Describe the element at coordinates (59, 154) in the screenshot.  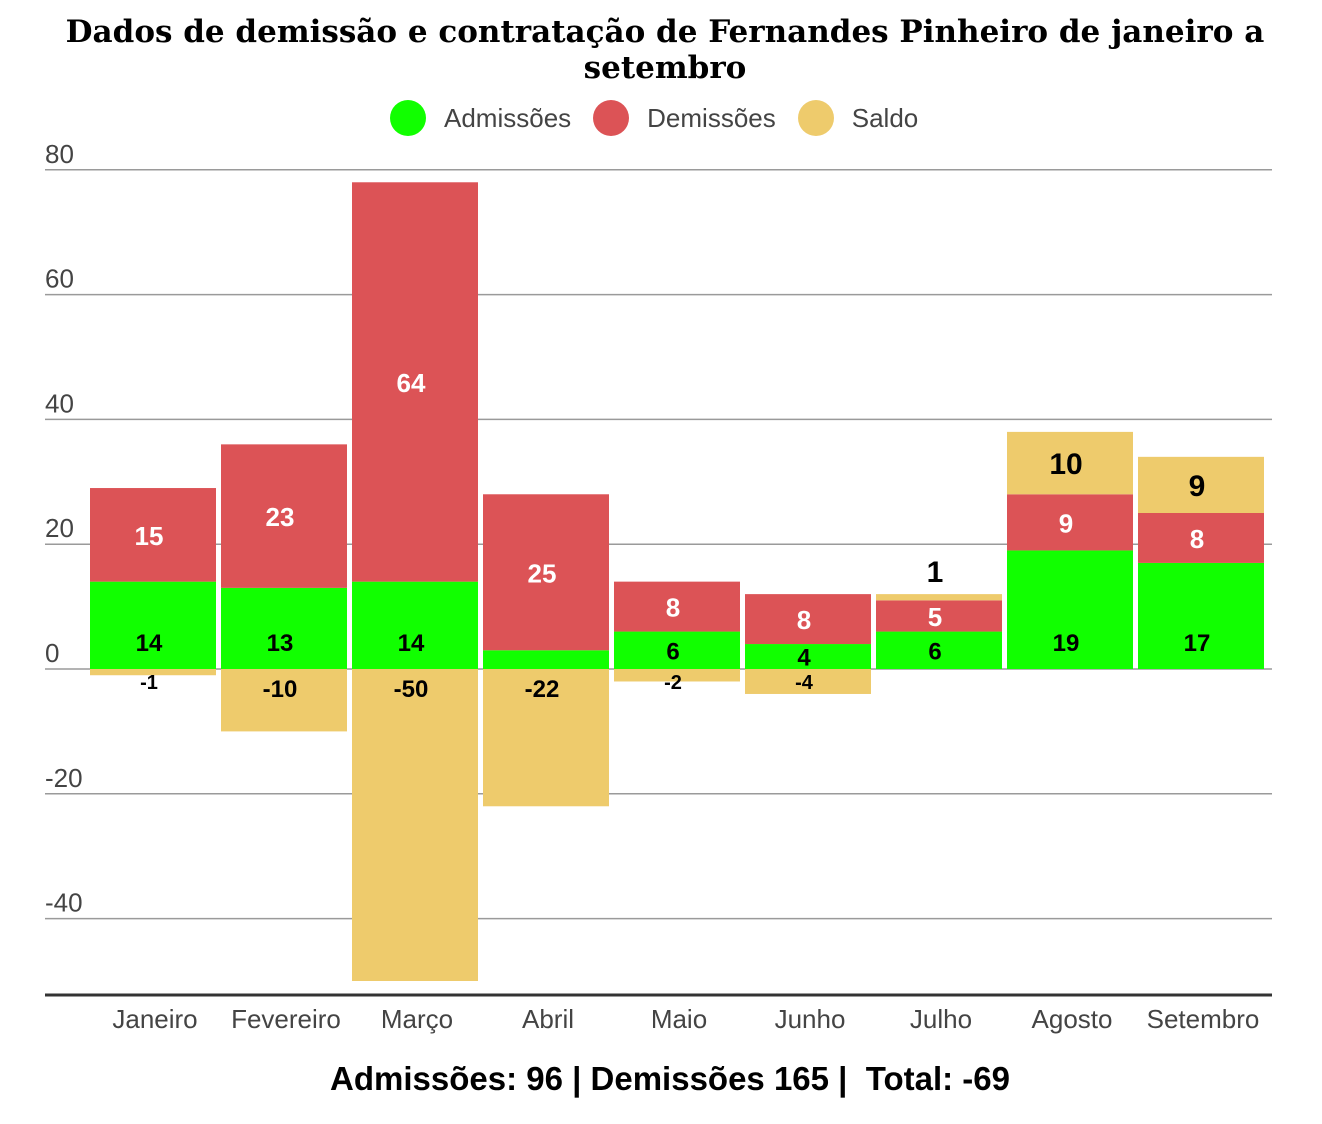
I see `y-tick-label: 80` at that location.